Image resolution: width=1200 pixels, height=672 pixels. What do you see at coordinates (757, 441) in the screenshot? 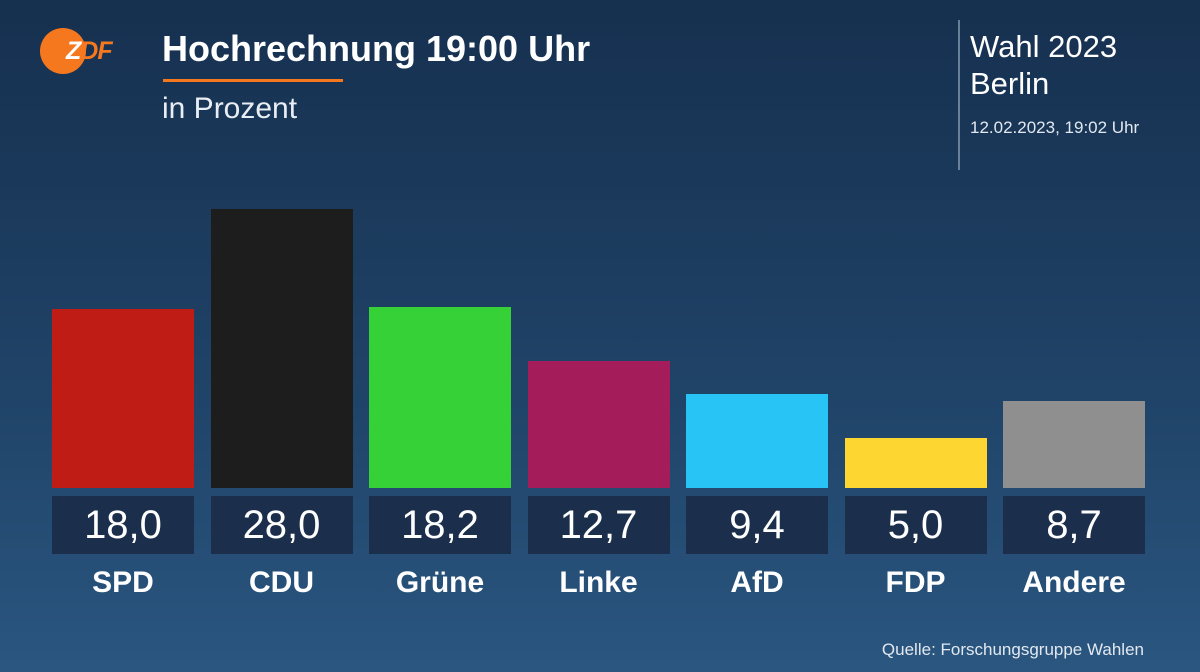
I see `bar-afd` at bounding box center [757, 441].